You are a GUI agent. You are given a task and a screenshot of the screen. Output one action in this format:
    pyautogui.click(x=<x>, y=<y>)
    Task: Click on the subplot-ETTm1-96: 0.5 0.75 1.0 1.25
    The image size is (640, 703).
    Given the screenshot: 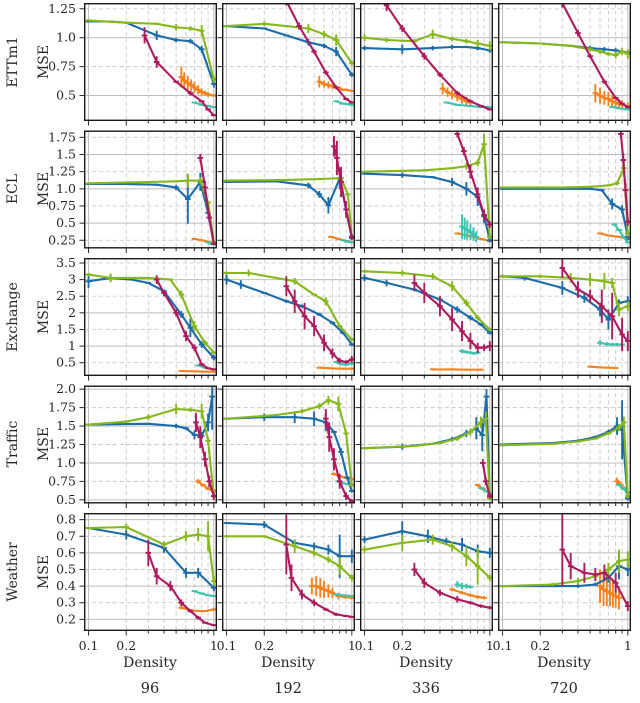 What is the action you would take?
    pyautogui.click(x=133, y=63)
    